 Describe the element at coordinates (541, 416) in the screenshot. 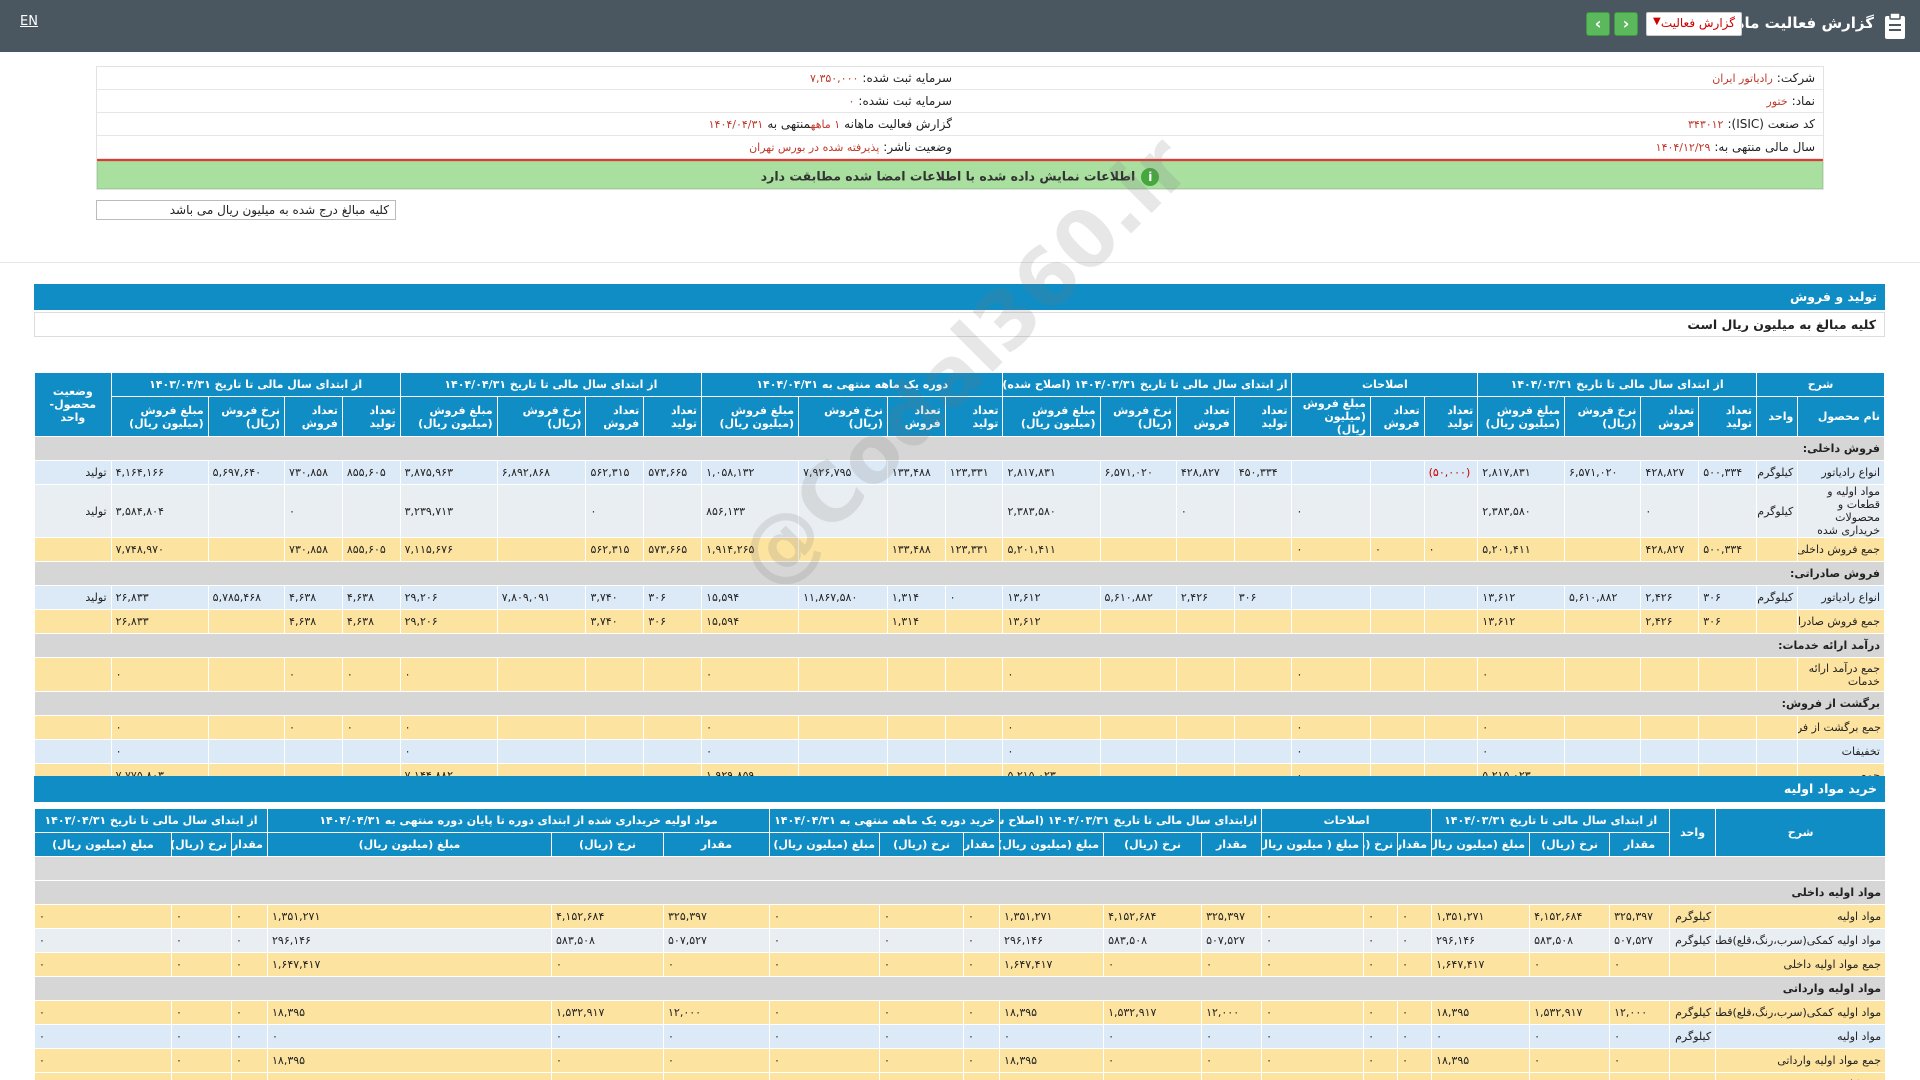

I see `column-header: نرخ فروش (ریال)` at that location.